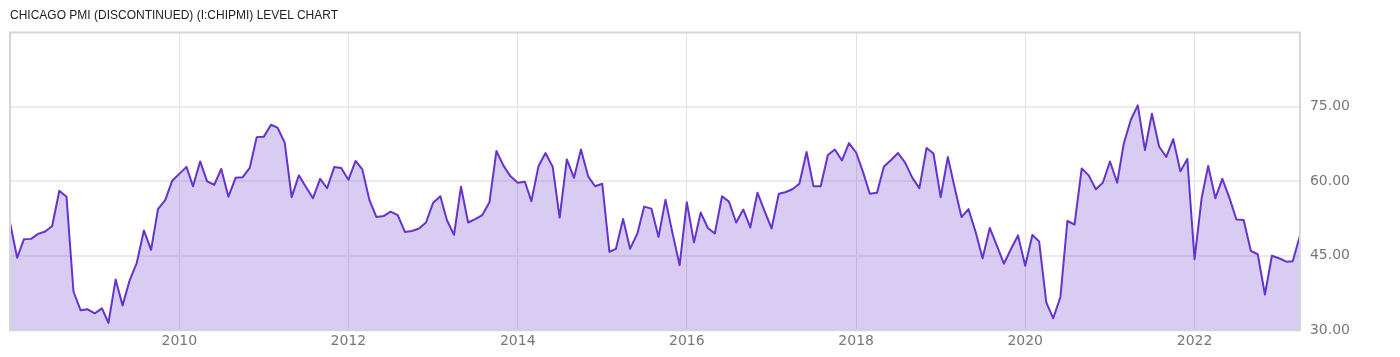  I want to click on chart-title: CHICAGO PMI (DISCONTINUED) (I:CHIPMI) LEVEL CHART, so click(174, 14).